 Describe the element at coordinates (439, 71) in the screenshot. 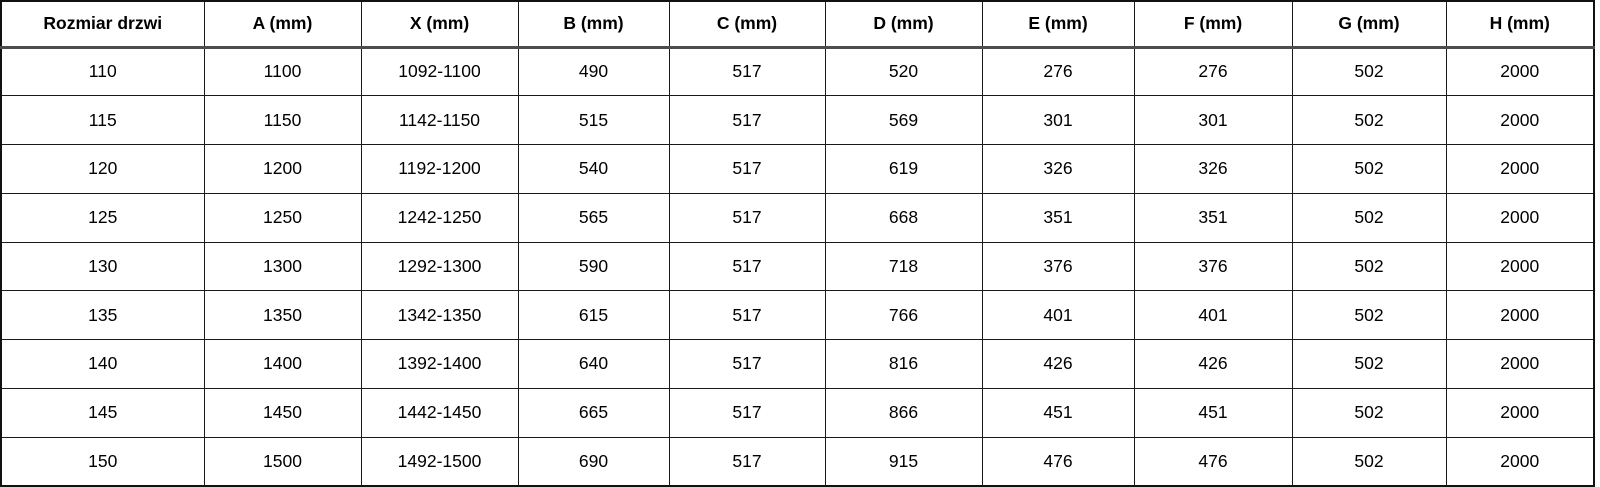

I see `table-cell: 1092-1100` at that location.